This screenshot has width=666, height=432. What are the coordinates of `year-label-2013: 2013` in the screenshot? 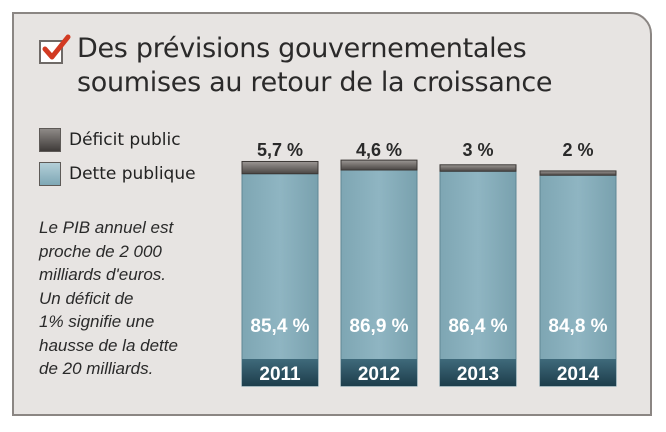 It's located at (478, 374).